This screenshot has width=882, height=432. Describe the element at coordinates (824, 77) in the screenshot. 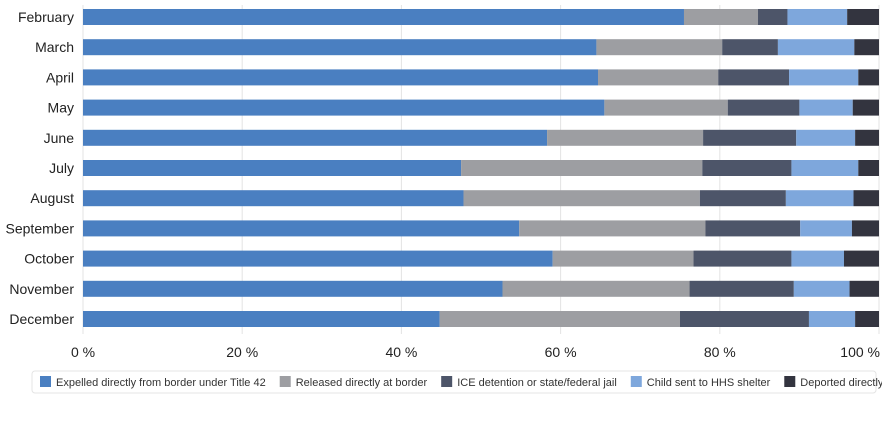

I see `bar-segment-april-s3` at that location.